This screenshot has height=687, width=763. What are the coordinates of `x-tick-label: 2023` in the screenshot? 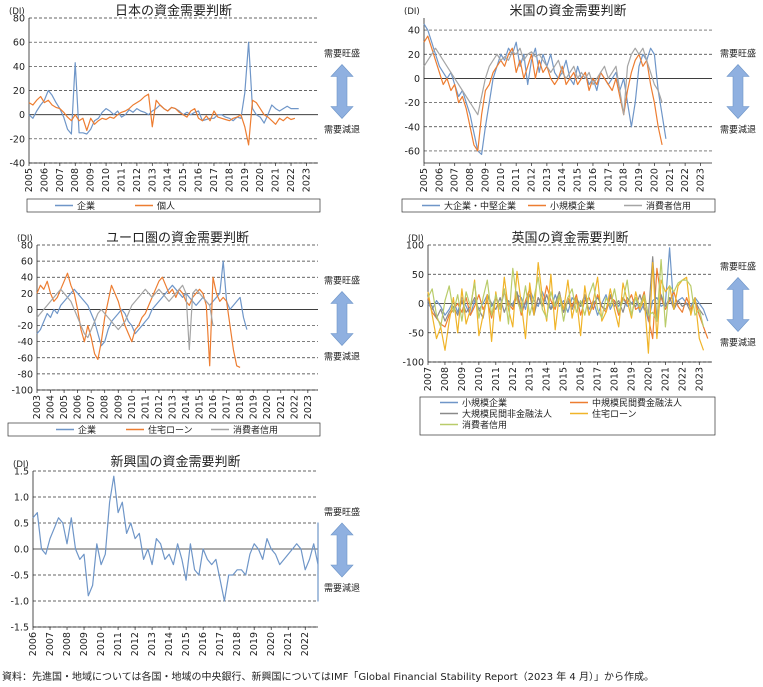 It's located at (700, 180).